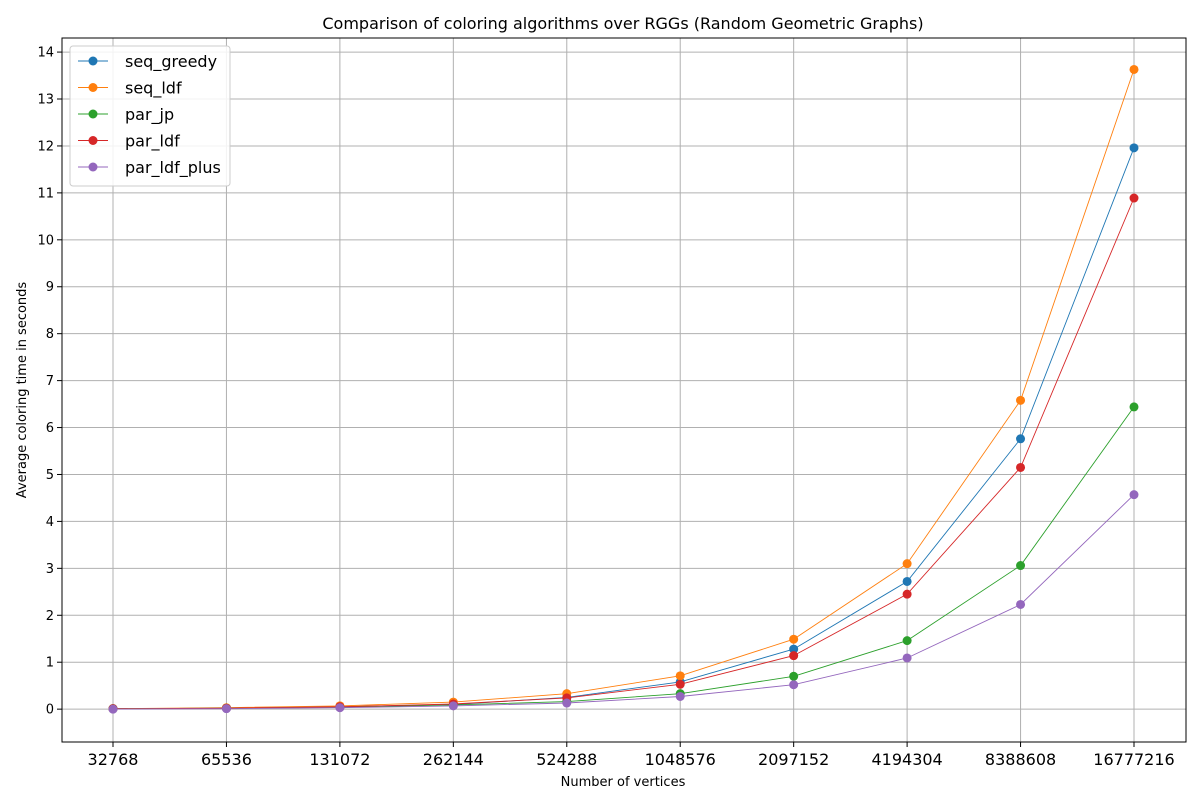  Describe the element at coordinates (226, 759) in the screenshot. I see `x-tick-label: 65536` at that location.